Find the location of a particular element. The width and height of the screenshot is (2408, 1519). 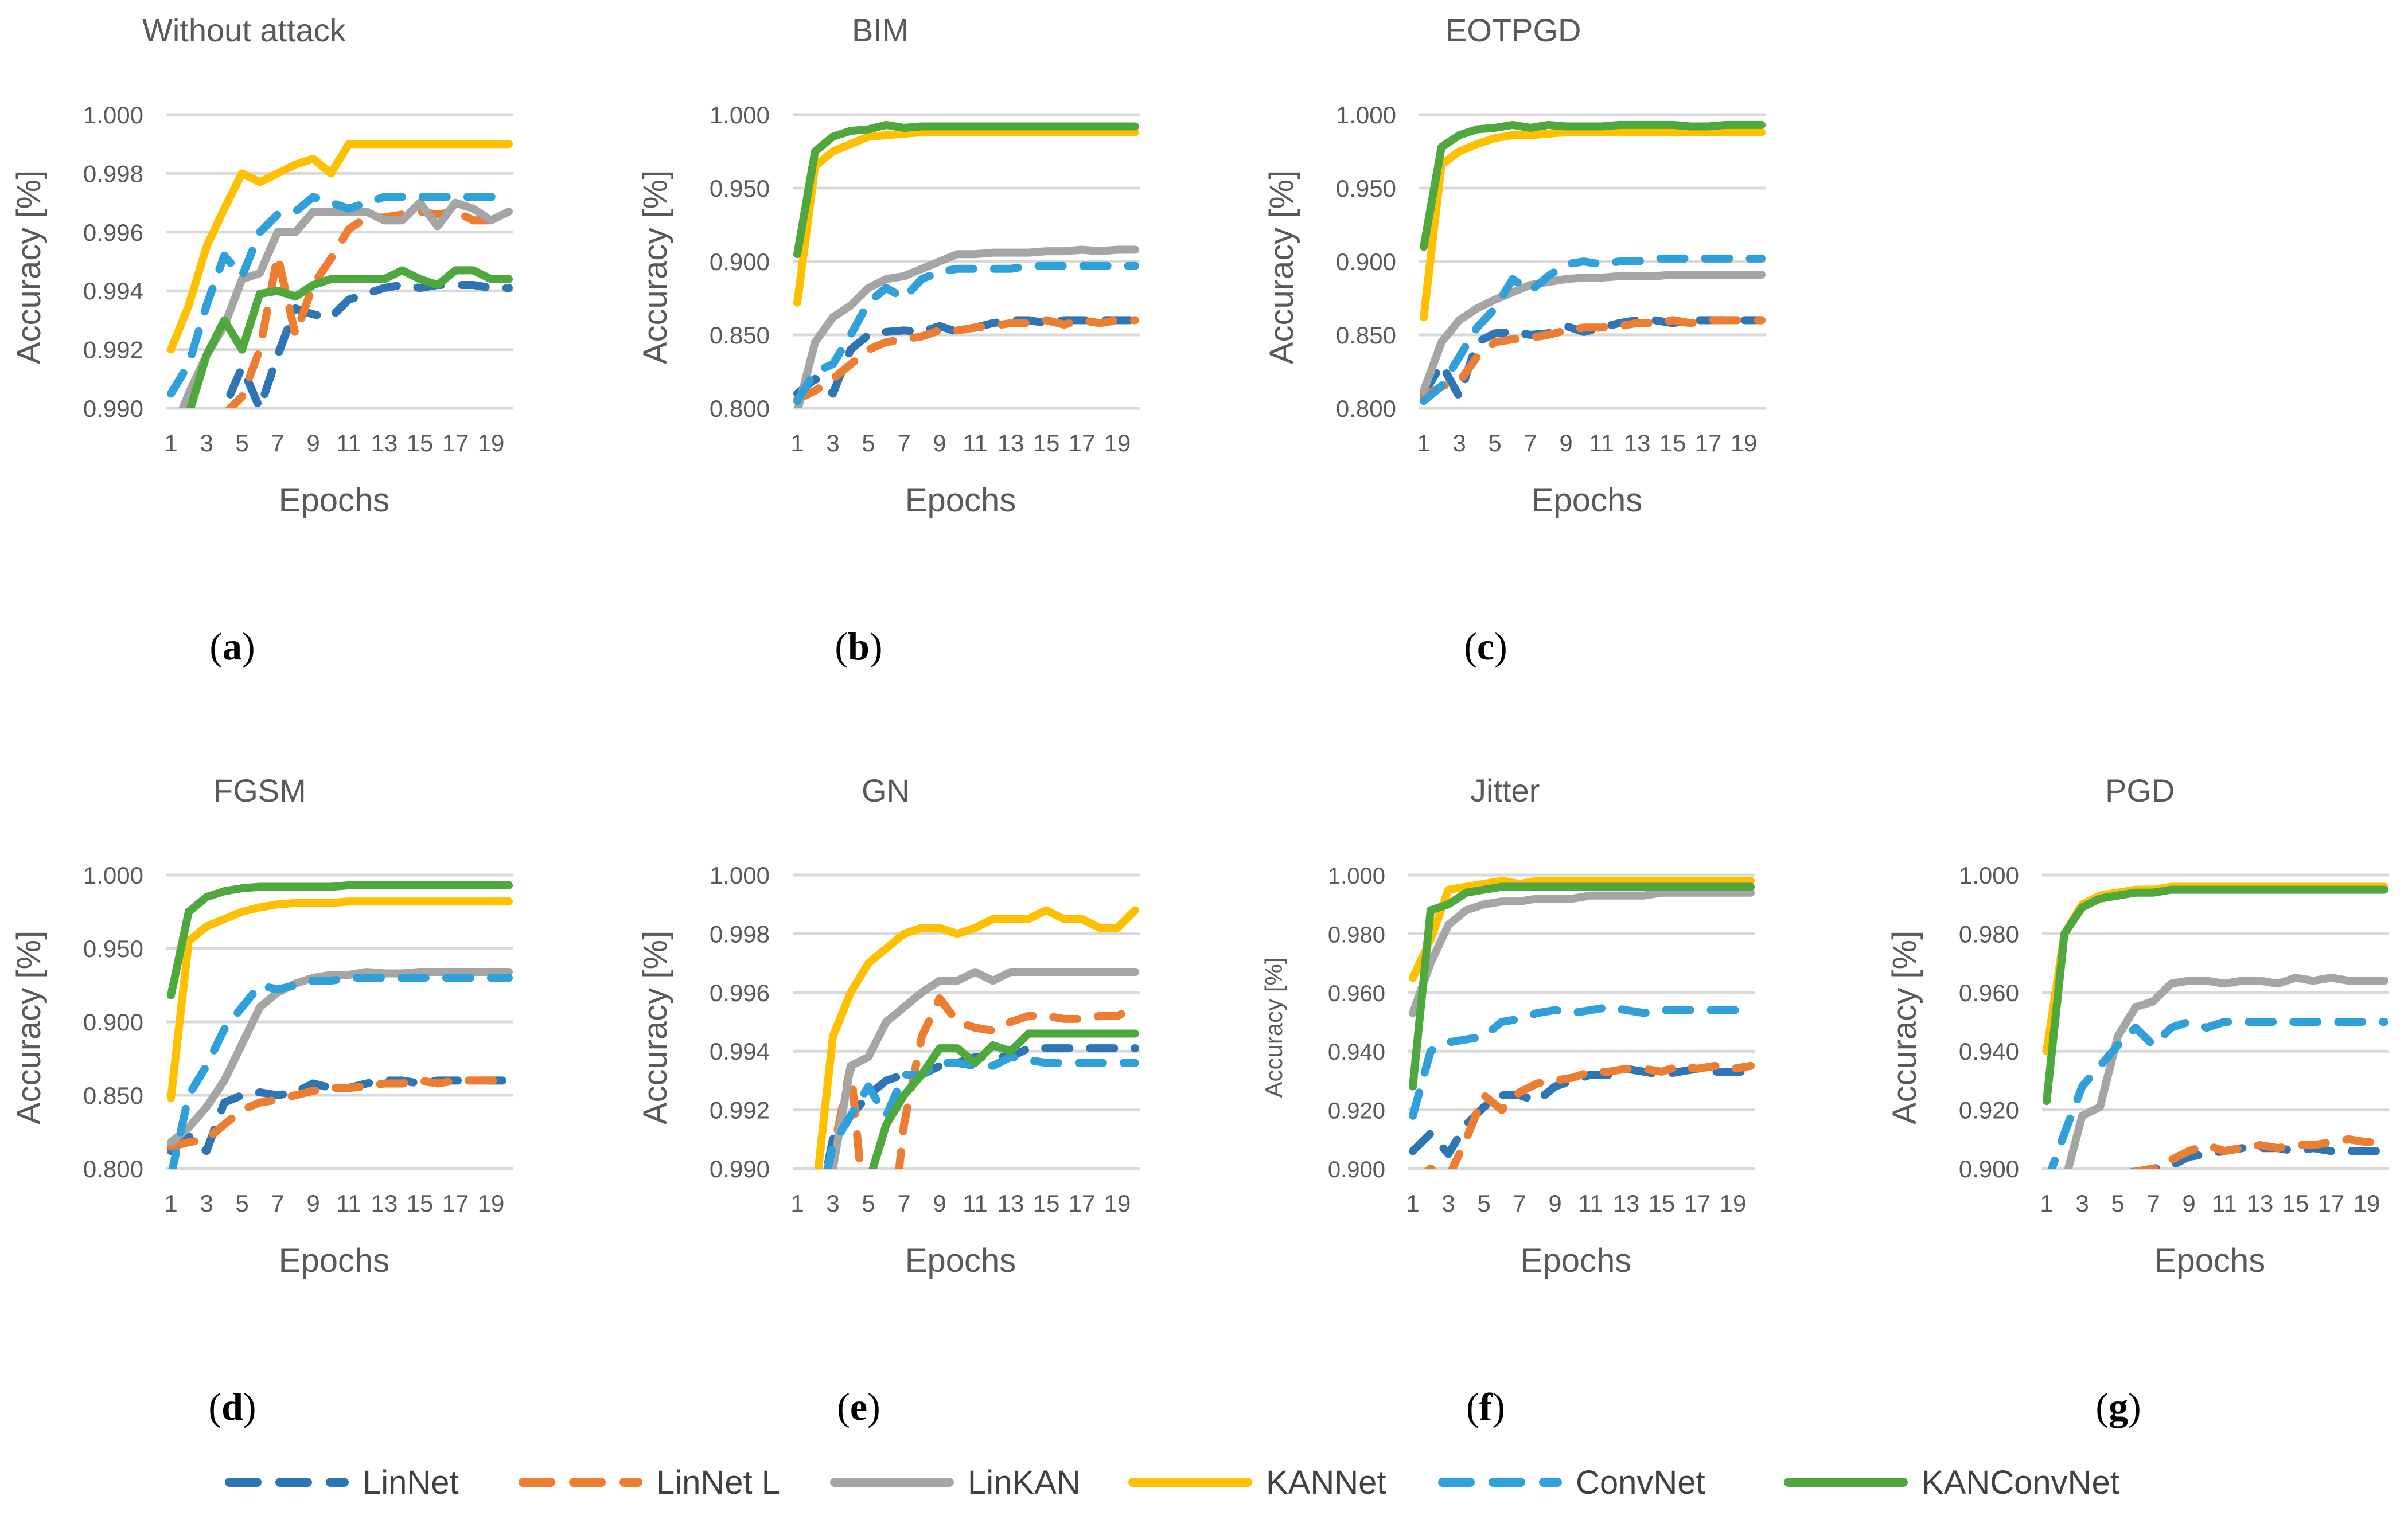

legend-item-linkan: LinKAN is located at coordinates (955, 1482).